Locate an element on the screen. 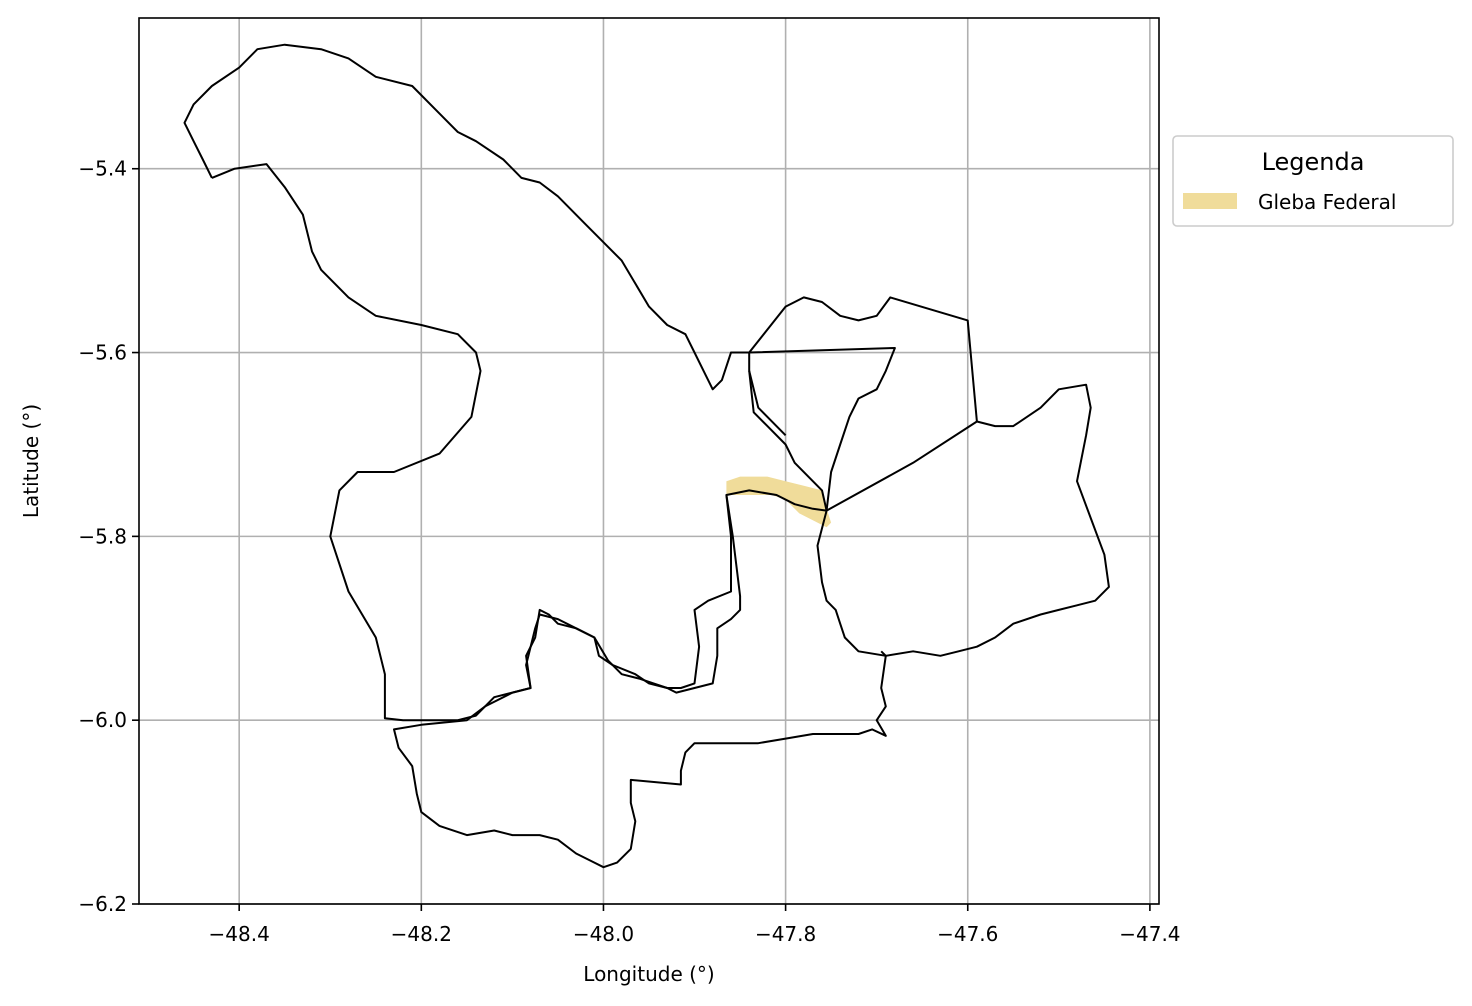  y-tick-label: −6.0 is located at coordinates (102, 720).